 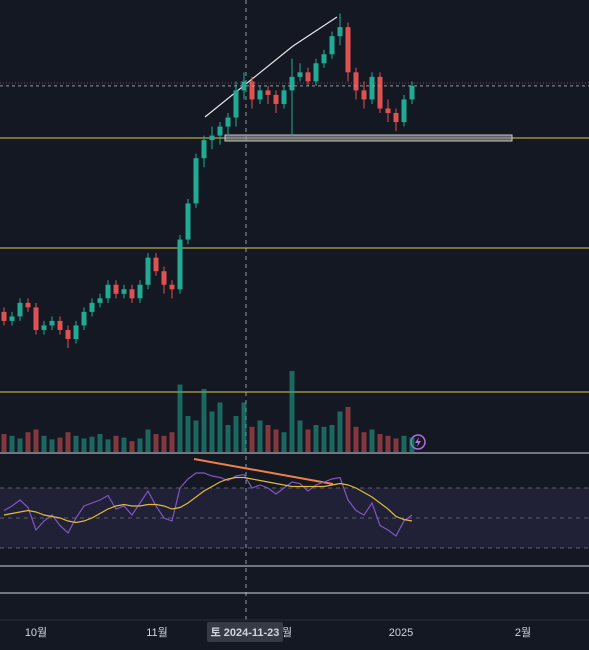 I want to click on rsi-trend-line, so click(x=263, y=471).